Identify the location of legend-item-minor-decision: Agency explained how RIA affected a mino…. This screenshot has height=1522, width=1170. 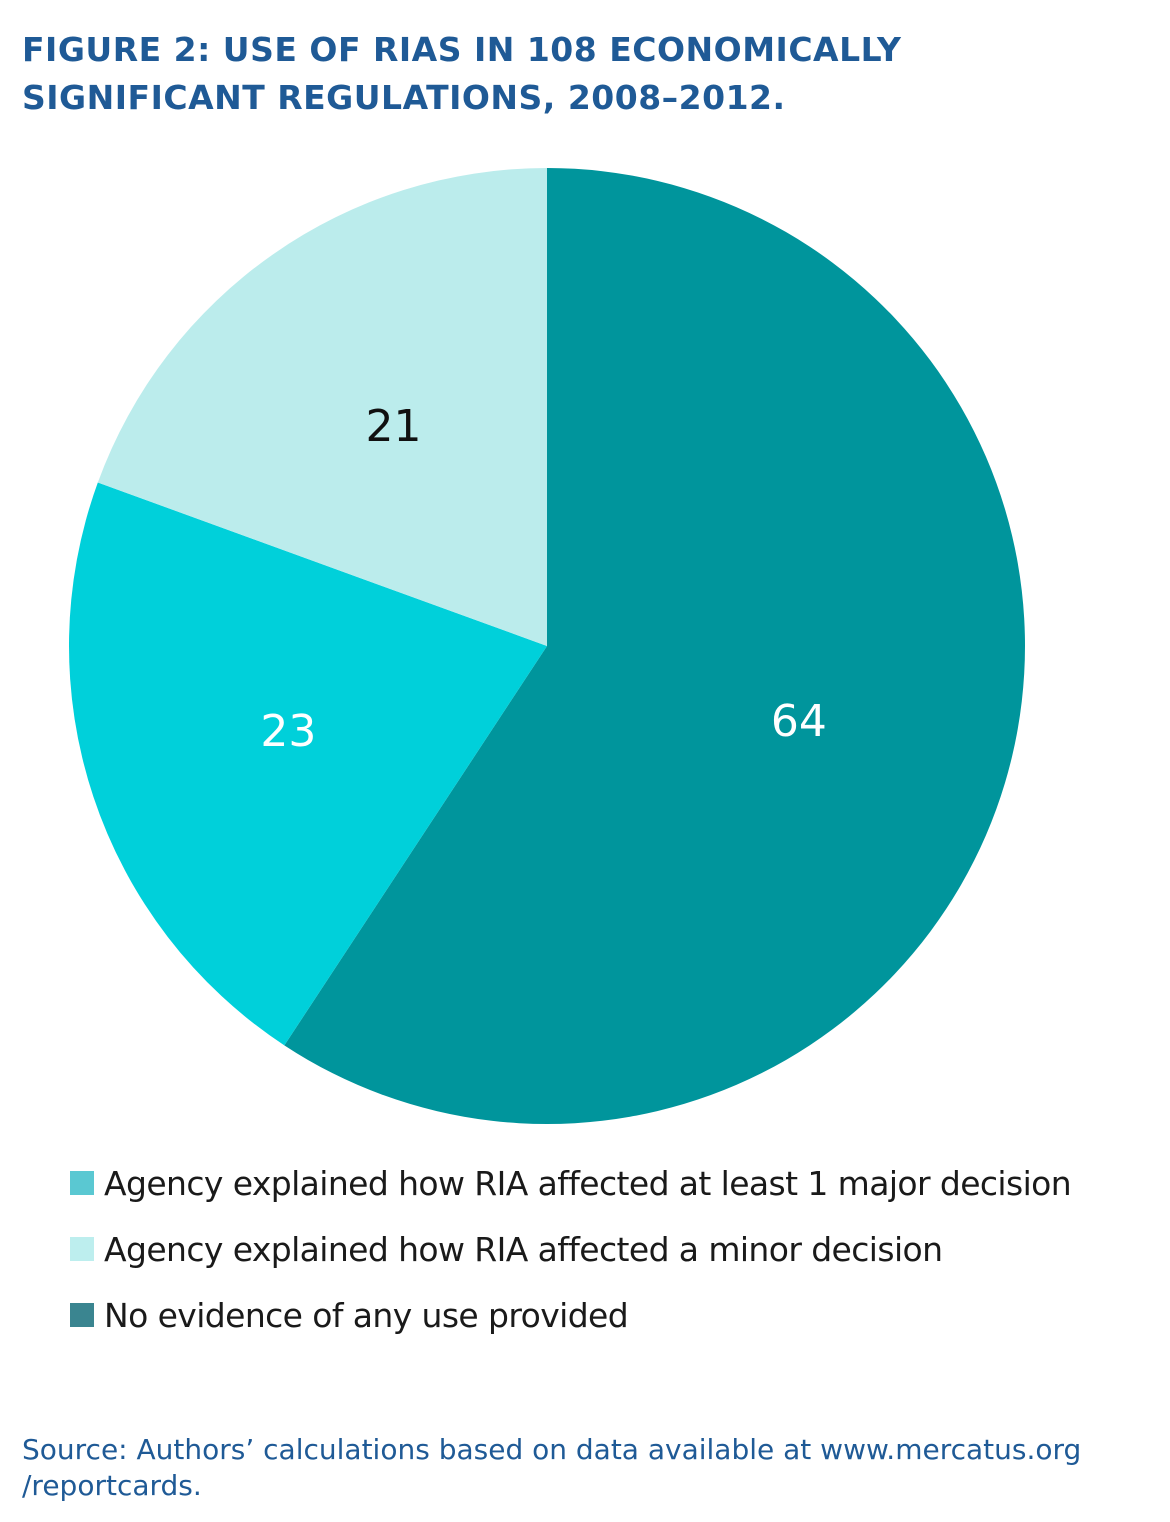
(615, 1249).